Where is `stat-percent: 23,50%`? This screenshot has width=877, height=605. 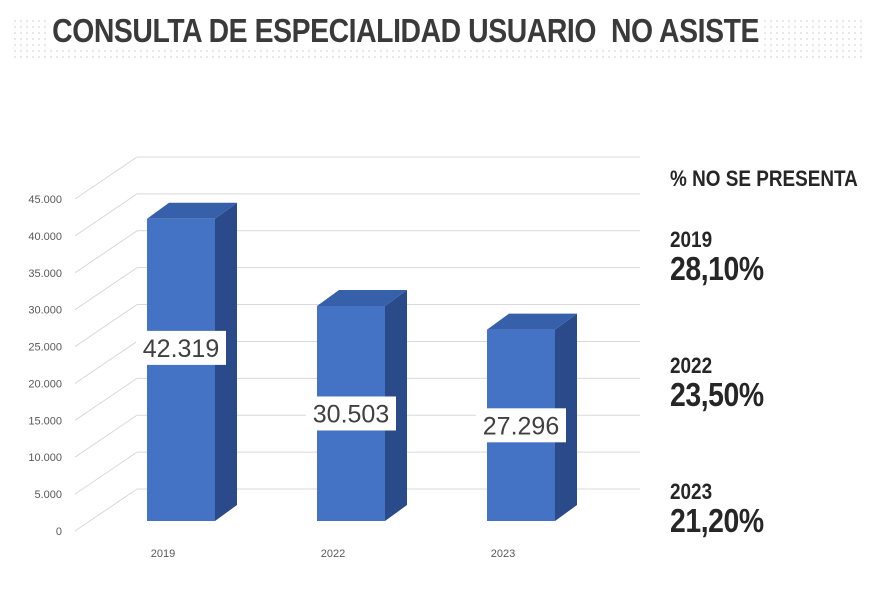
stat-percent: 23,50% is located at coordinates (717, 394).